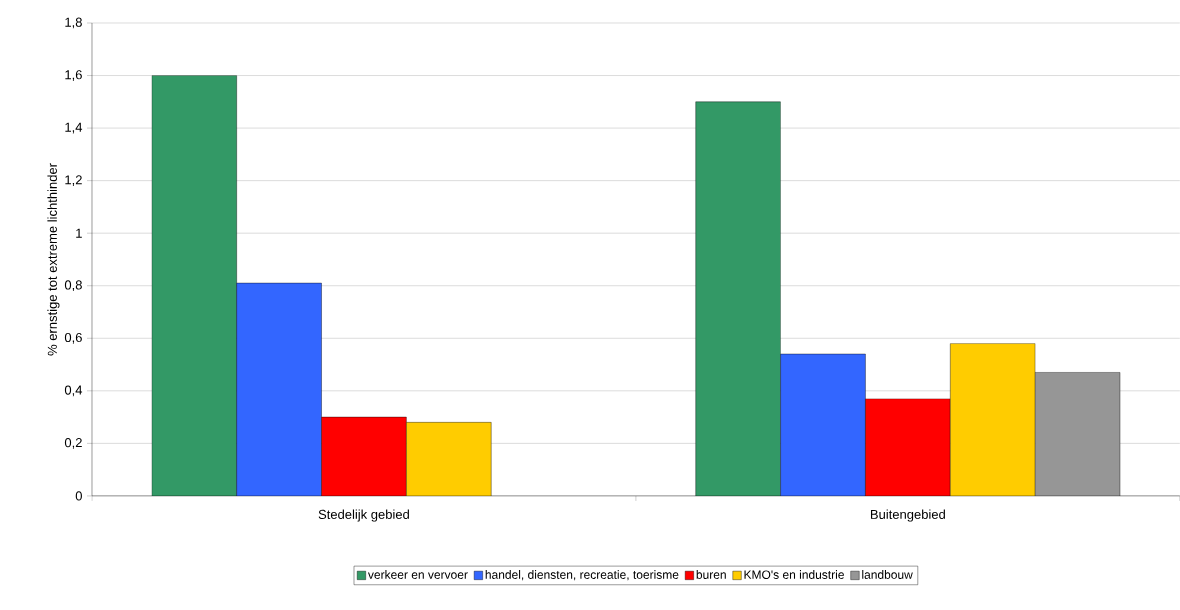 The height and width of the screenshot is (610, 1180). What do you see at coordinates (582, 575) in the screenshot?
I see `legend-label: handel, diensten, recreatie, toerisme` at bounding box center [582, 575].